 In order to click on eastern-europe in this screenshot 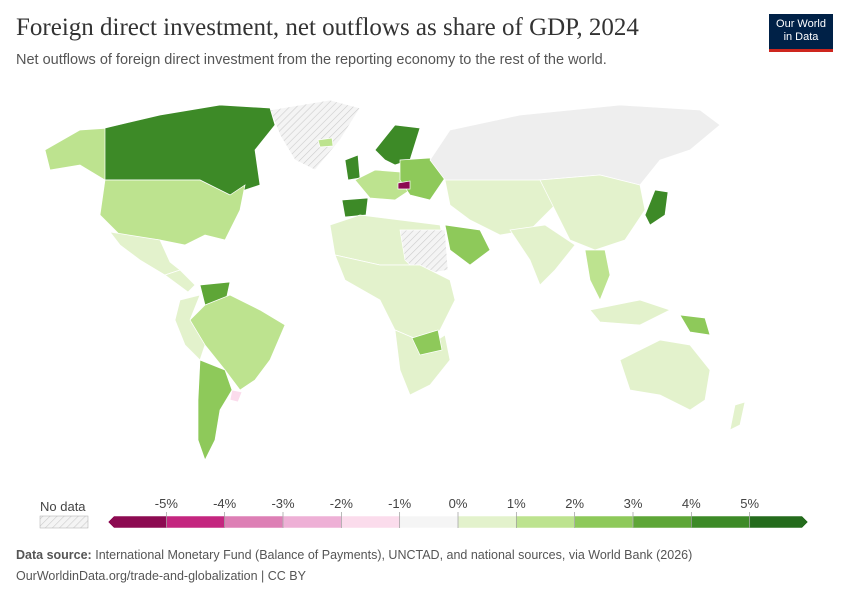, I will do `click(422, 179)`.